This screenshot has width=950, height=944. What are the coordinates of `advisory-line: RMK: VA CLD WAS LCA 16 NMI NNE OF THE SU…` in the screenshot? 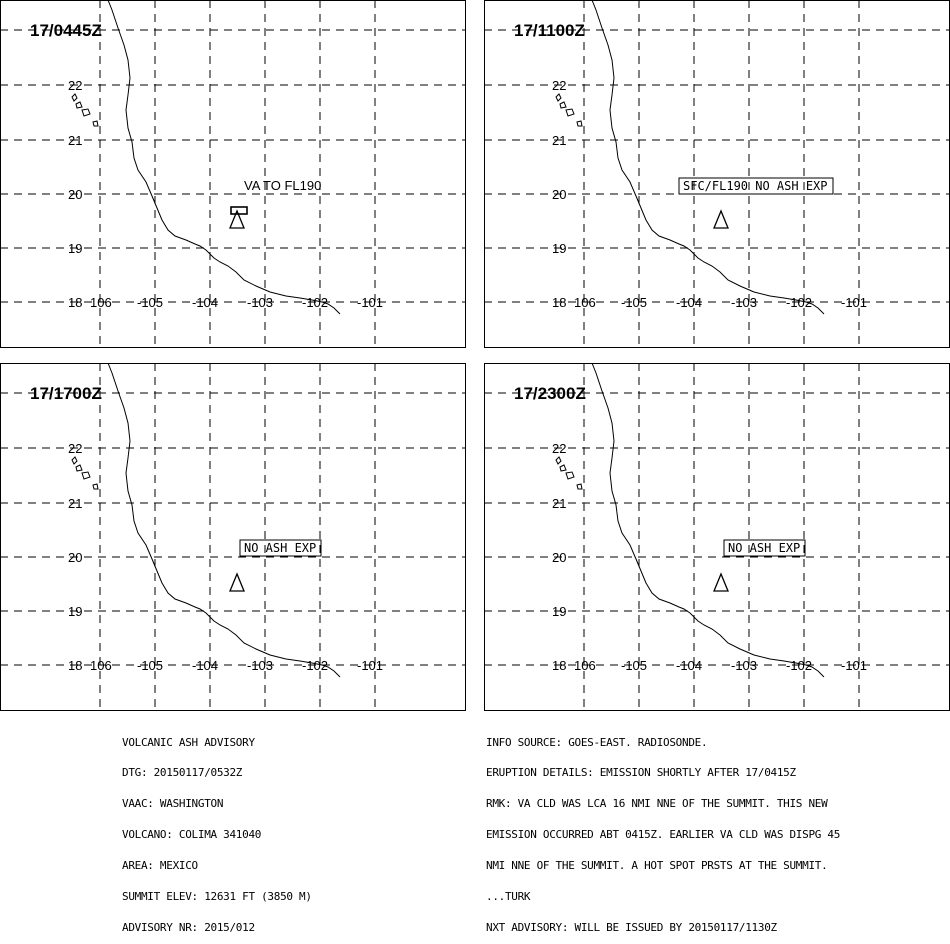 It's located at (657, 804).